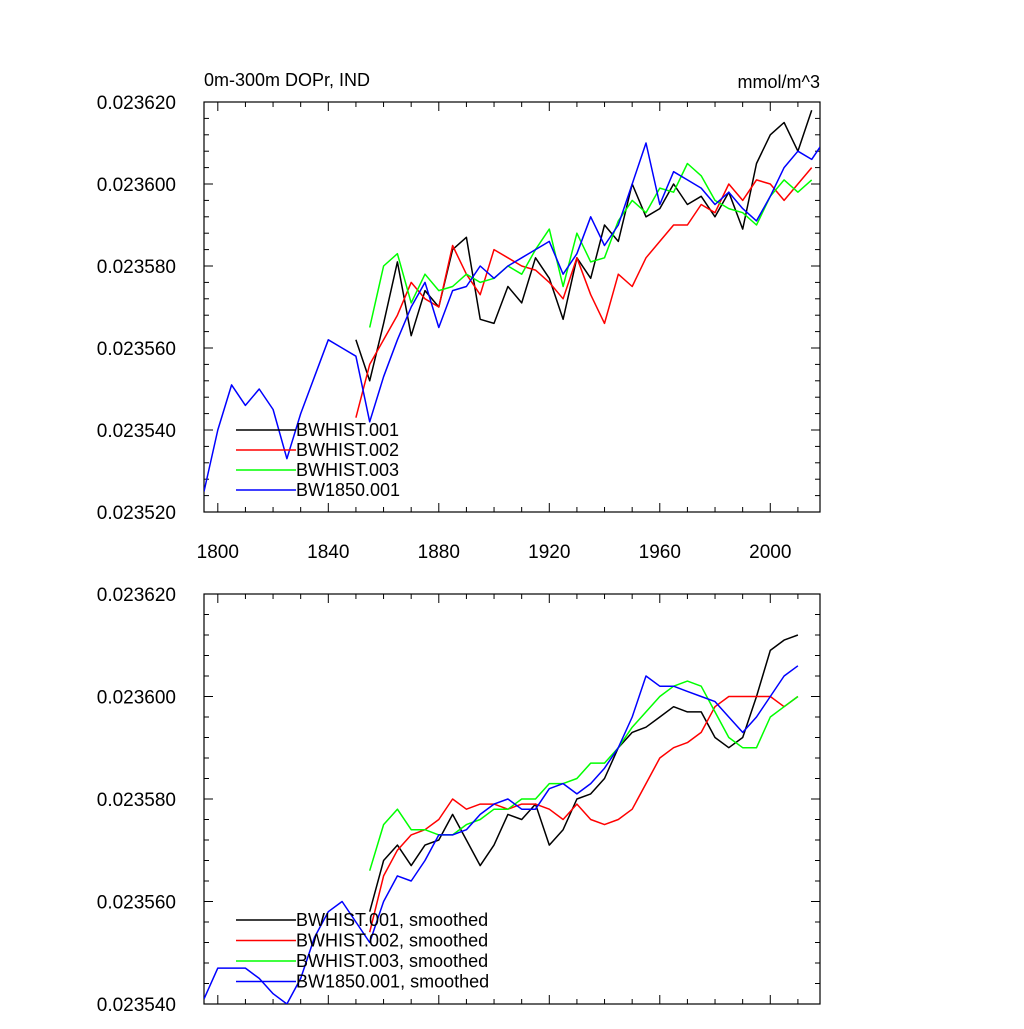  What do you see at coordinates (287, 80) in the screenshot?
I see `chart-title: 0m-300m DOPr, IND` at bounding box center [287, 80].